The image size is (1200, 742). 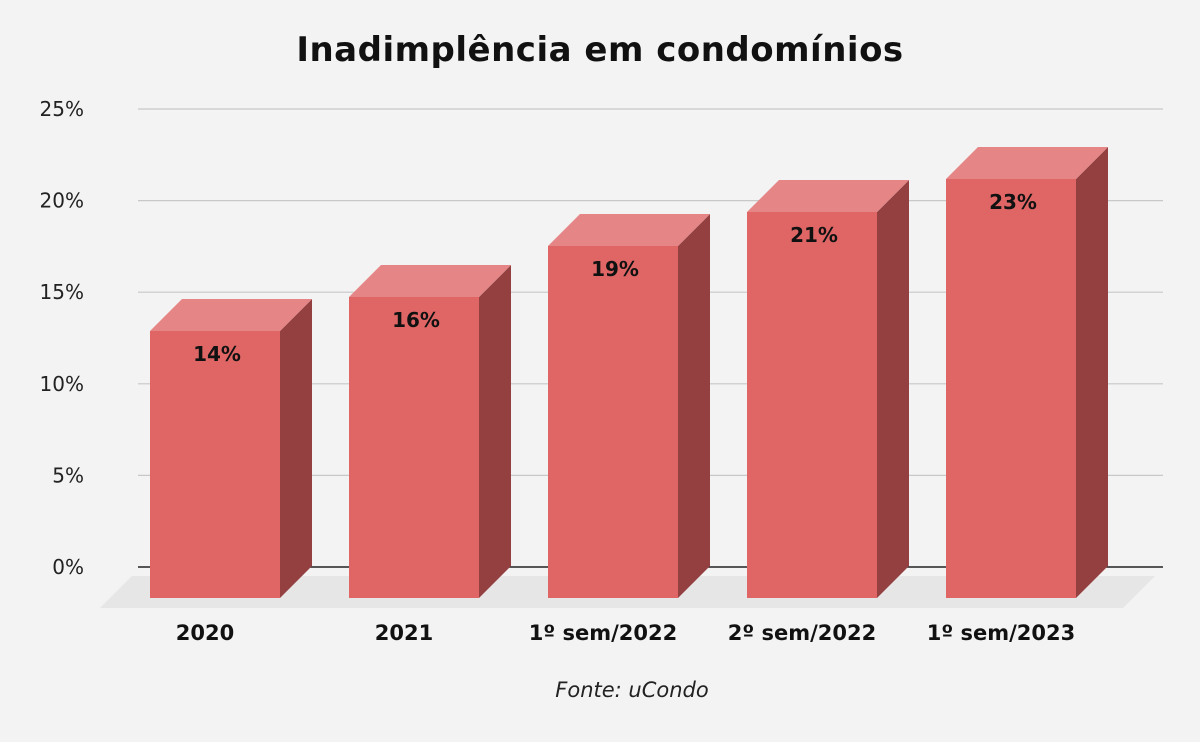 What do you see at coordinates (814, 235) in the screenshot?
I see `data-label: 21%` at bounding box center [814, 235].